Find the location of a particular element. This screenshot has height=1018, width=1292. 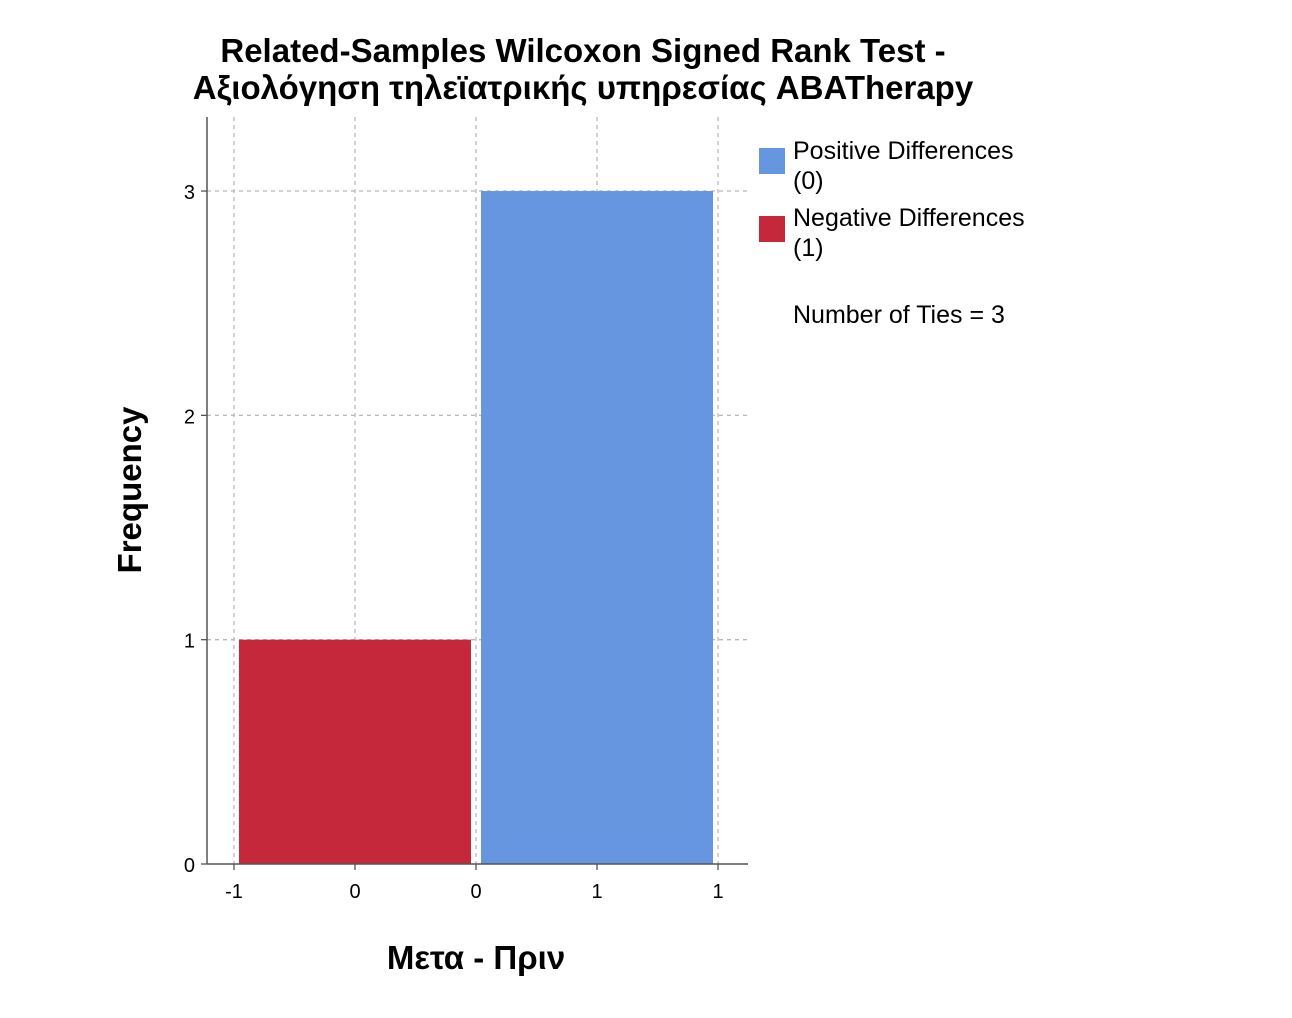

number-of-ties-note: Number of Ties = 3 is located at coordinates (899, 315).